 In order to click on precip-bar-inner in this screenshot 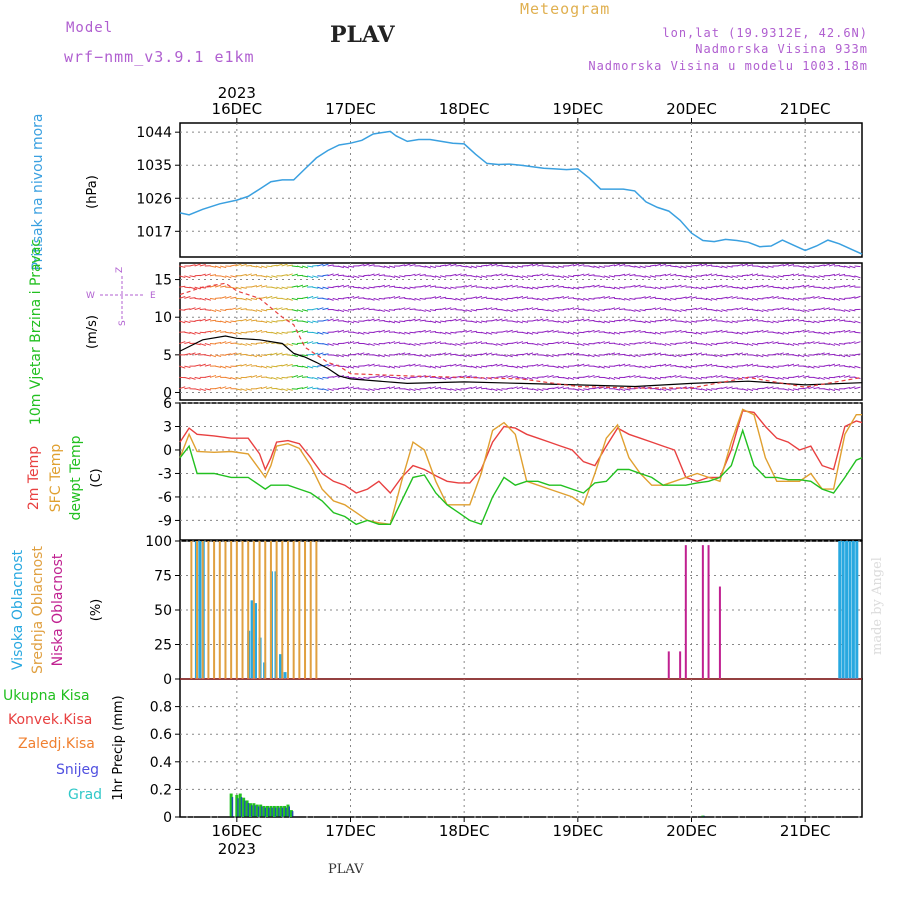, I will do `click(248, 809)`.